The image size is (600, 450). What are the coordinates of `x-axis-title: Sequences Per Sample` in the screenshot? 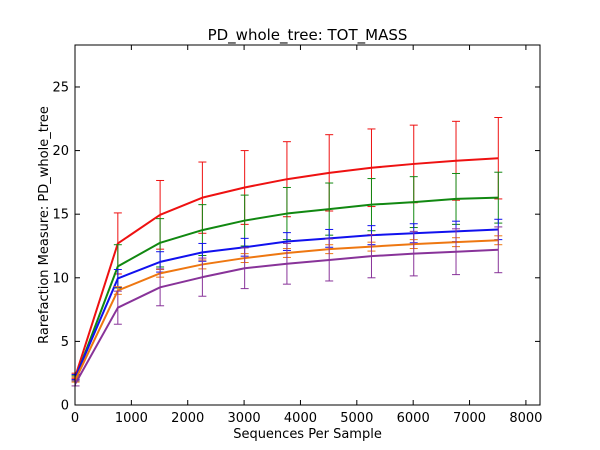 It's located at (307, 434).